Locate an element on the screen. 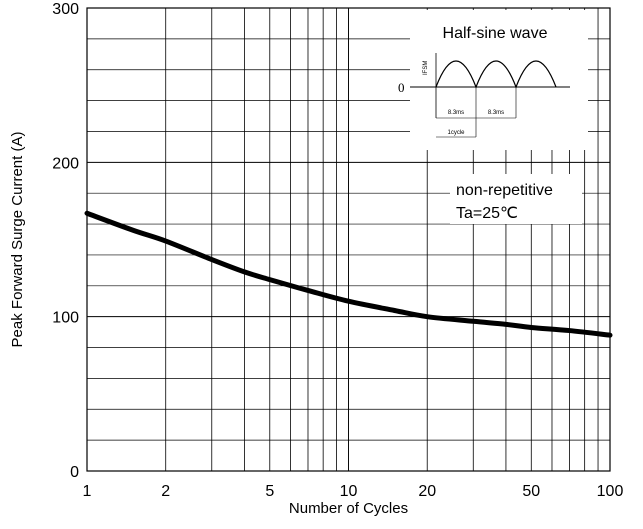  inset-cycle-label: 1cycle is located at coordinates (456, 133).